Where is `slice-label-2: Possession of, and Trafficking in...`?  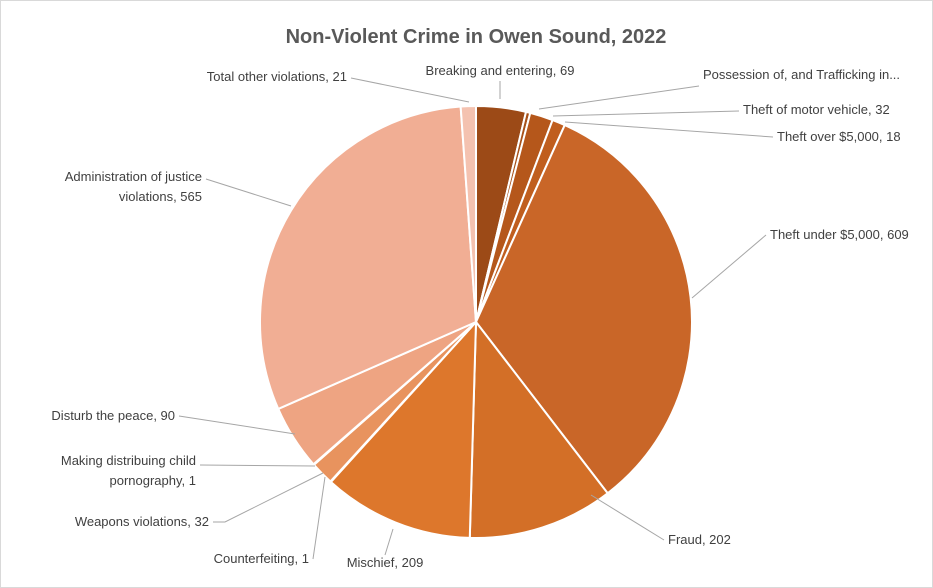
slice-label-2: Possession of, and Trafficking in... is located at coordinates (801, 74).